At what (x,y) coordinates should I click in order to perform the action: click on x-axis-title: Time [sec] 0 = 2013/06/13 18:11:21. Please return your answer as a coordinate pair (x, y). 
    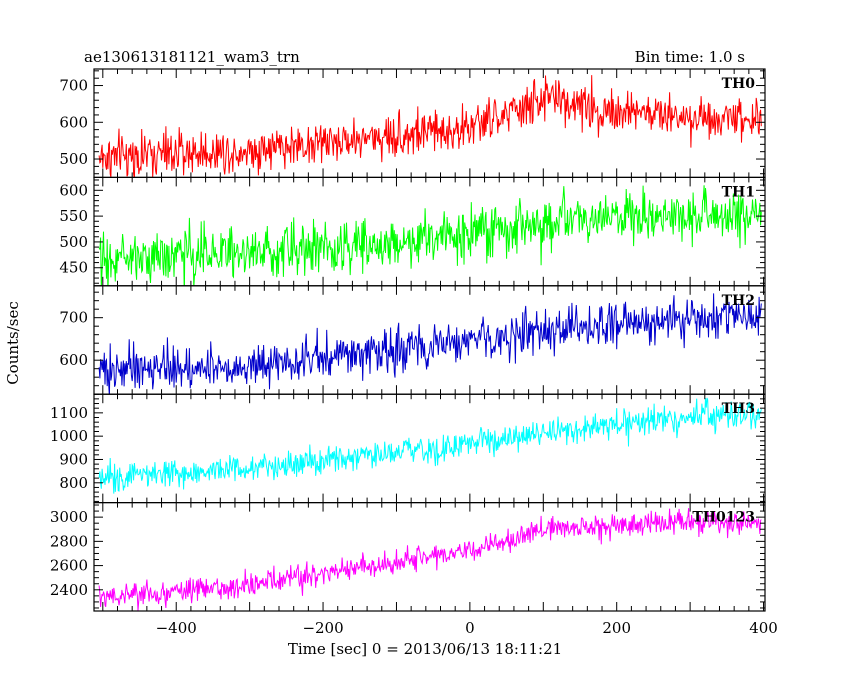
    Looking at the image, I should click on (425, 649).